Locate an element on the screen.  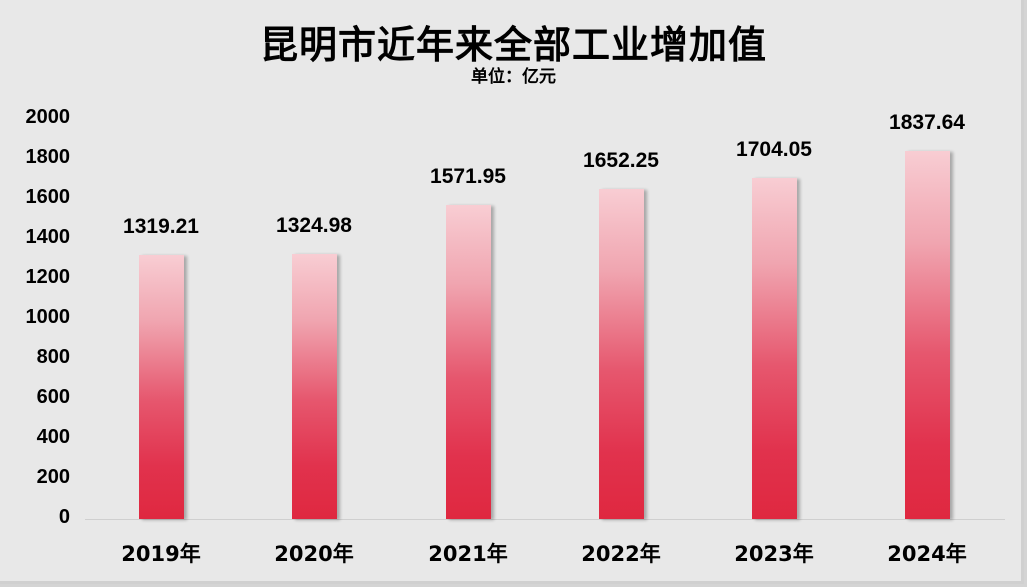
y-tick-label: 600 is located at coordinates (53, 397).